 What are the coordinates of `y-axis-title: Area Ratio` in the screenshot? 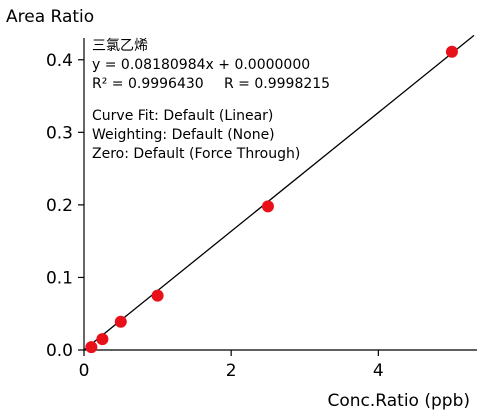 It's located at (50, 17).